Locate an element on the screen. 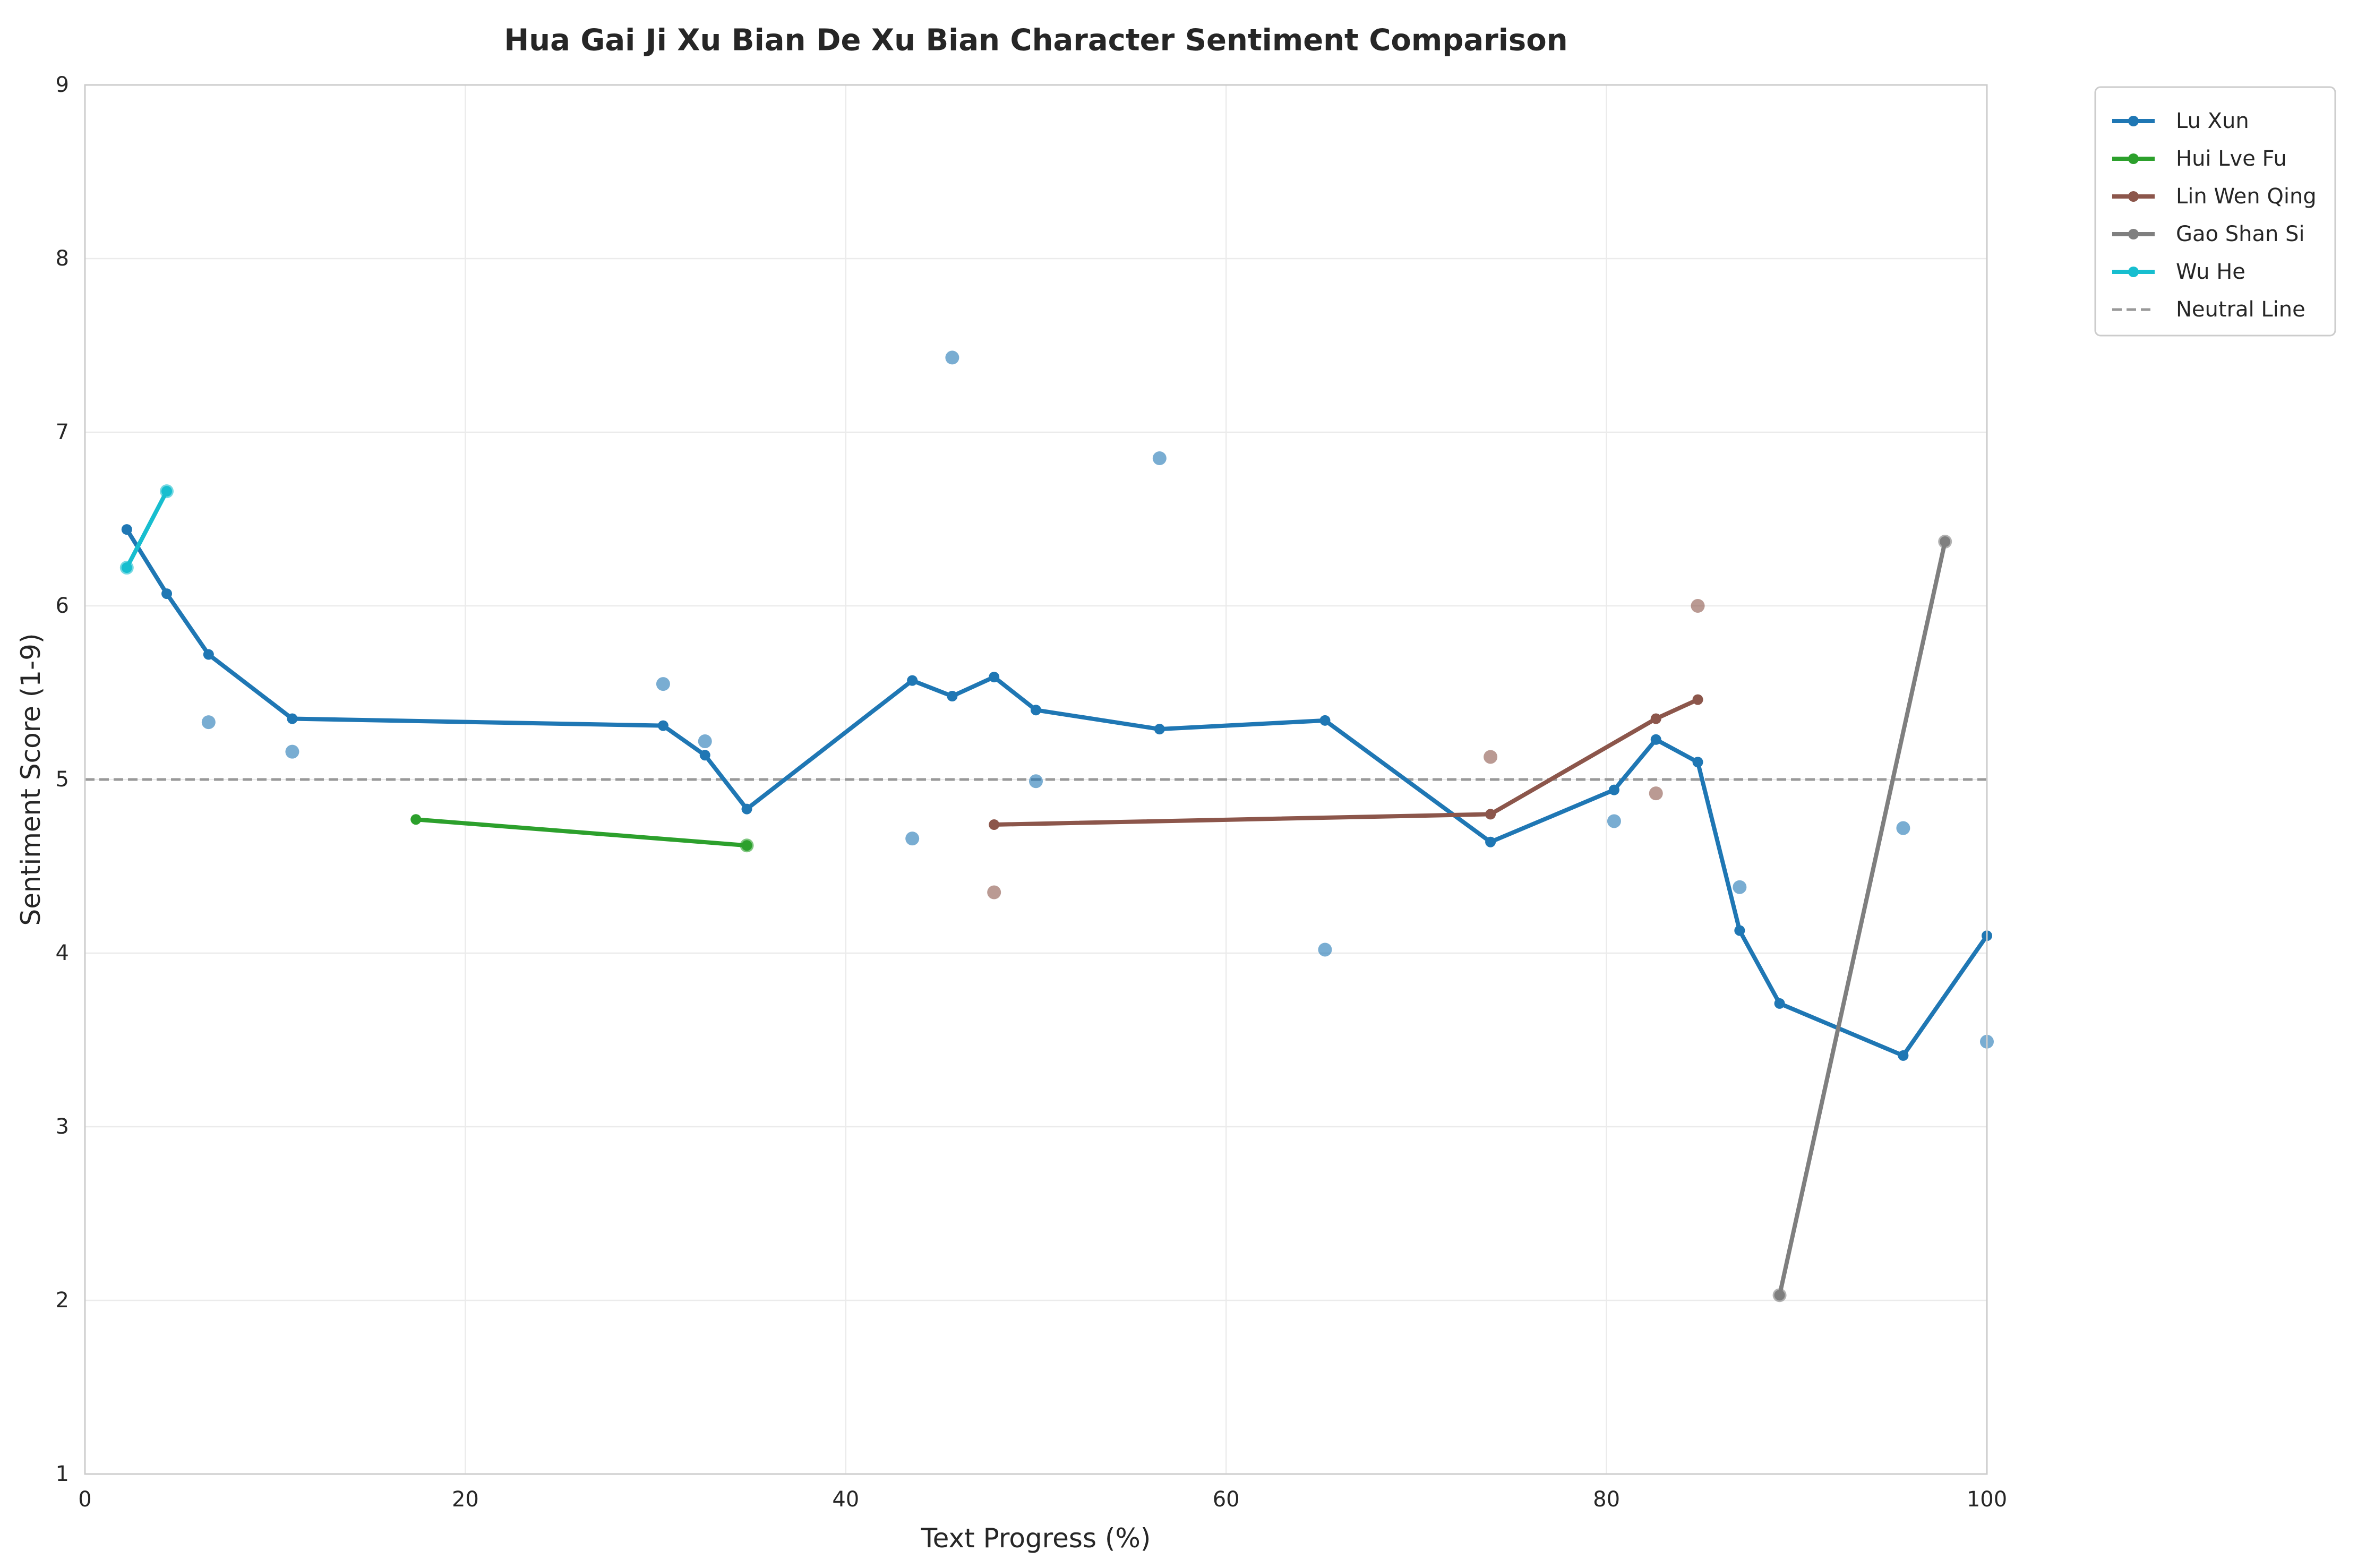 This screenshot has height=1568, width=2366. legend-entry: Wu He is located at coordinates (2178, 272).